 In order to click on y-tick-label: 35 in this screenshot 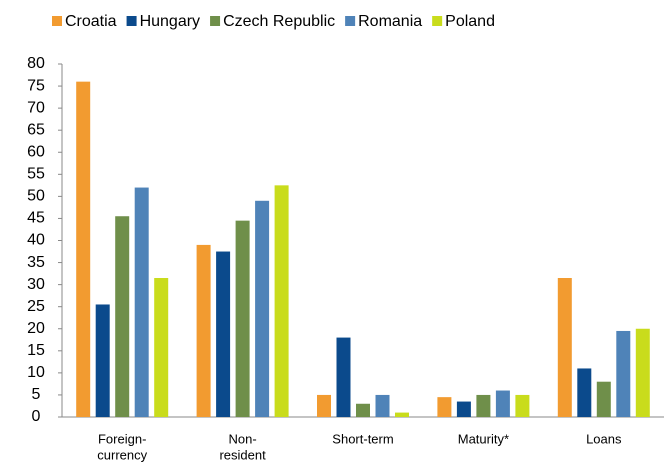, I will do `click(36, 262)`.